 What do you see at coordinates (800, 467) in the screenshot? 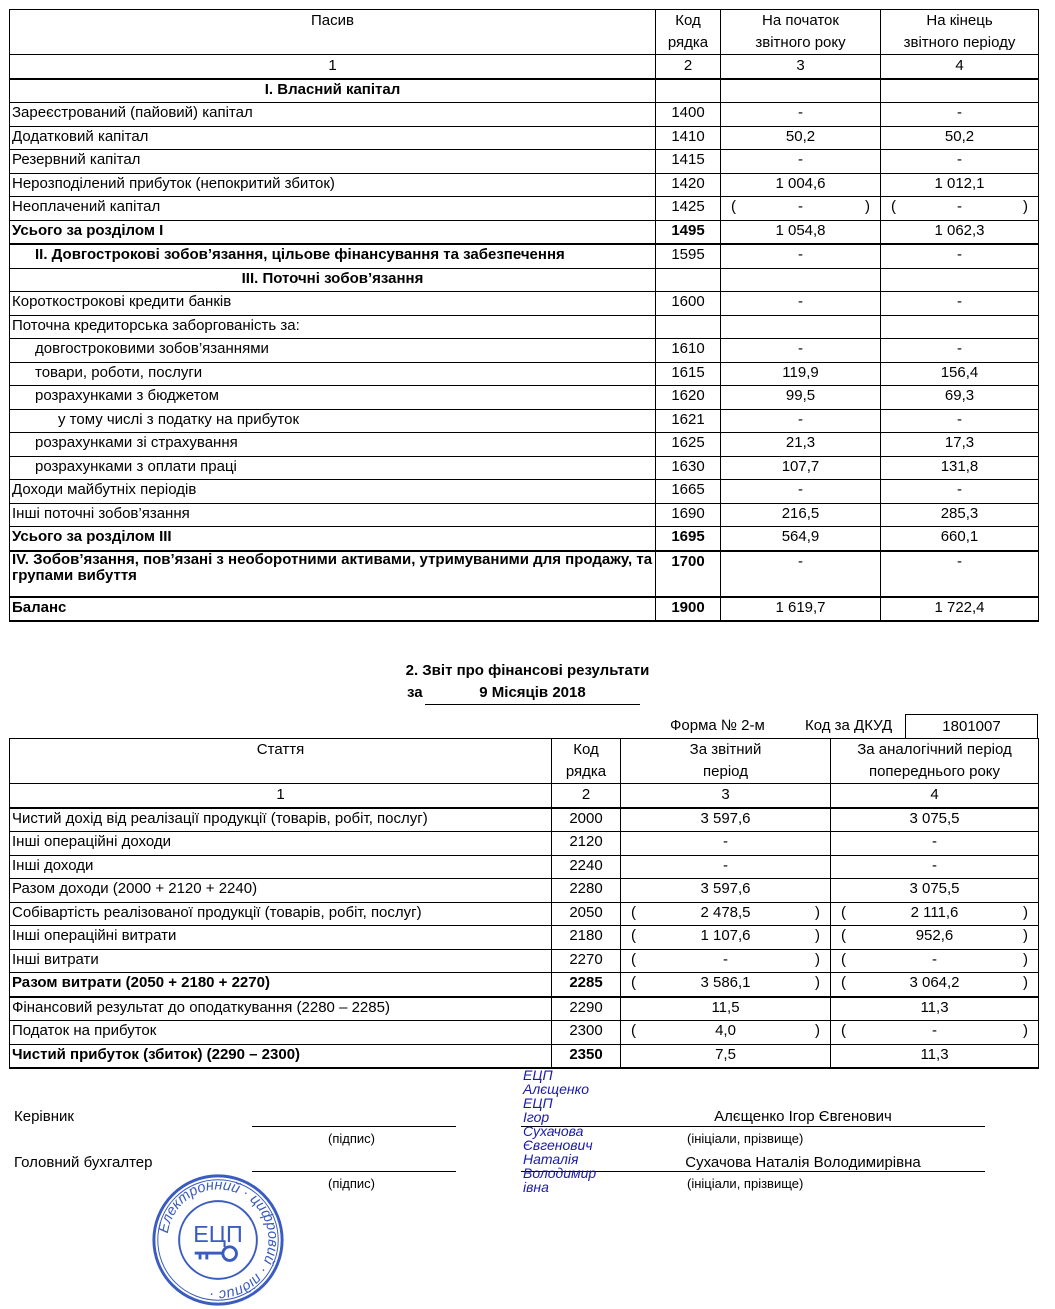
I see `row-value: 107,7` at bounding box center [800, 467].